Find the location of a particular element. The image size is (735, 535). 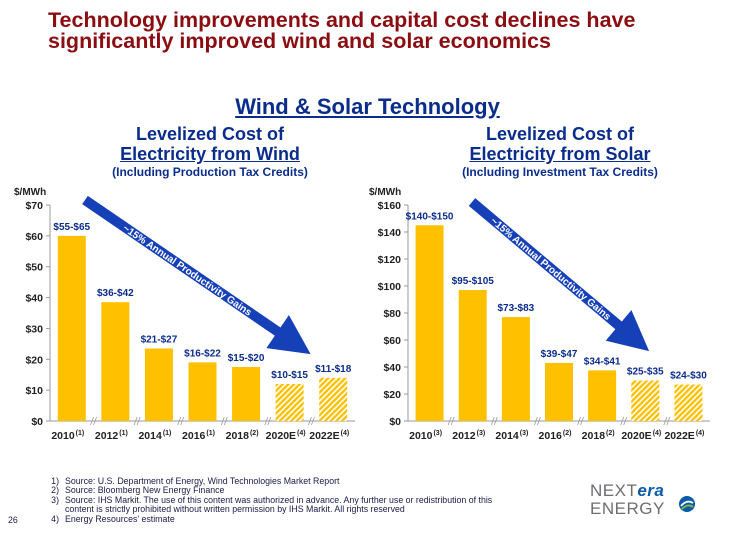

wind-data-label-5: $10-$15 is located at coordinates (289, 375).